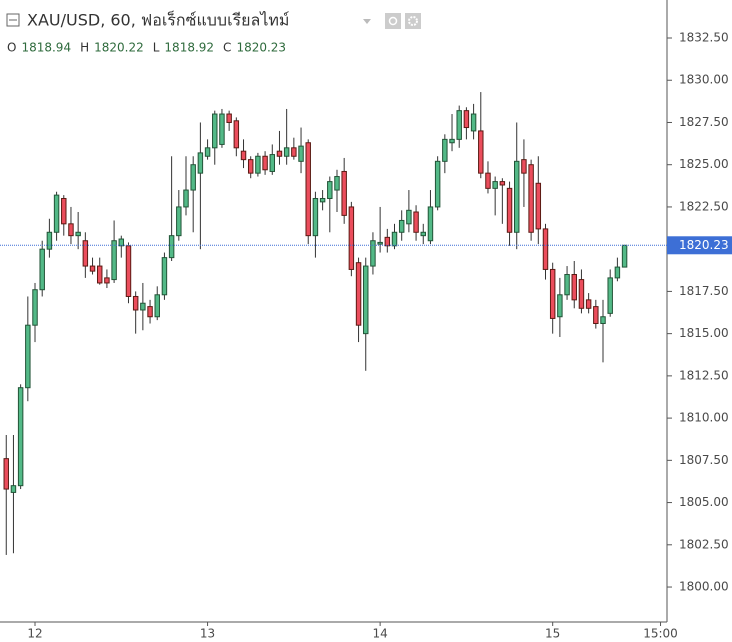  I want to click on chart-title: XAU/USD, 60, ฟอเร็กซ์แบบเรียลไทม์, so click(158, 20).